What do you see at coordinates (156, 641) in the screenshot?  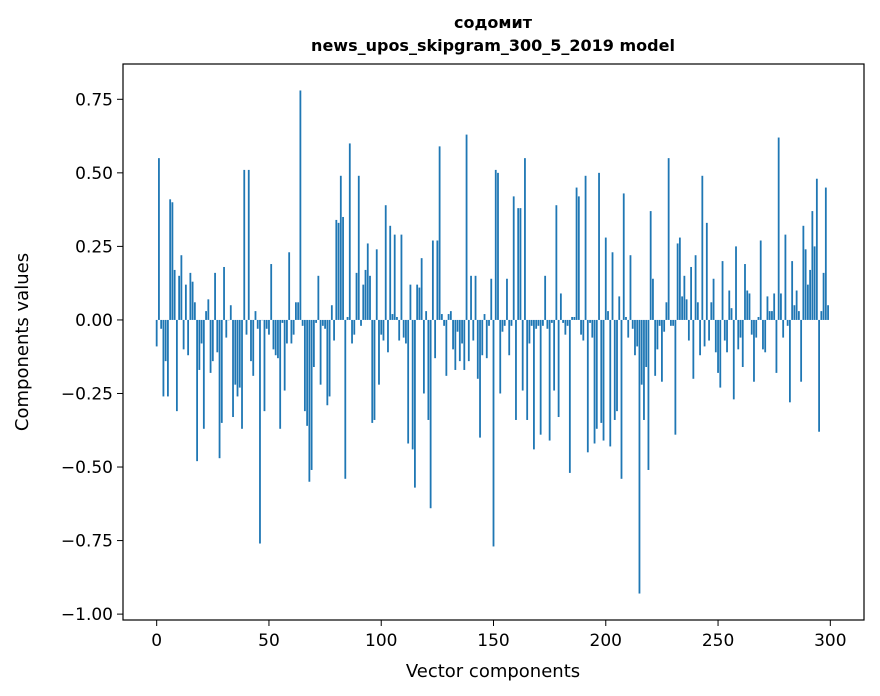 I see `x-tick-label: 0` at bounding box center [156, 641].